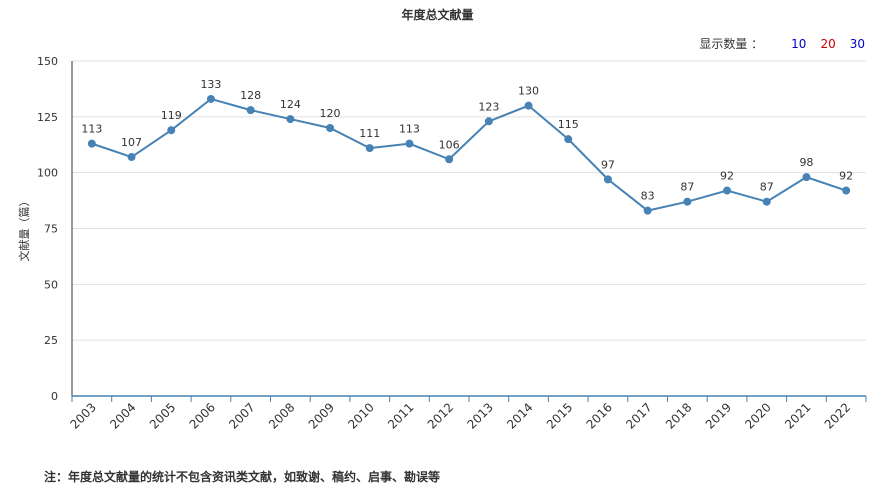 The width and height of the screenshot is (875, 488). Describe the element at coordinates (799, 43) in the screenshot. I see `count-option-10: 10` at that location.